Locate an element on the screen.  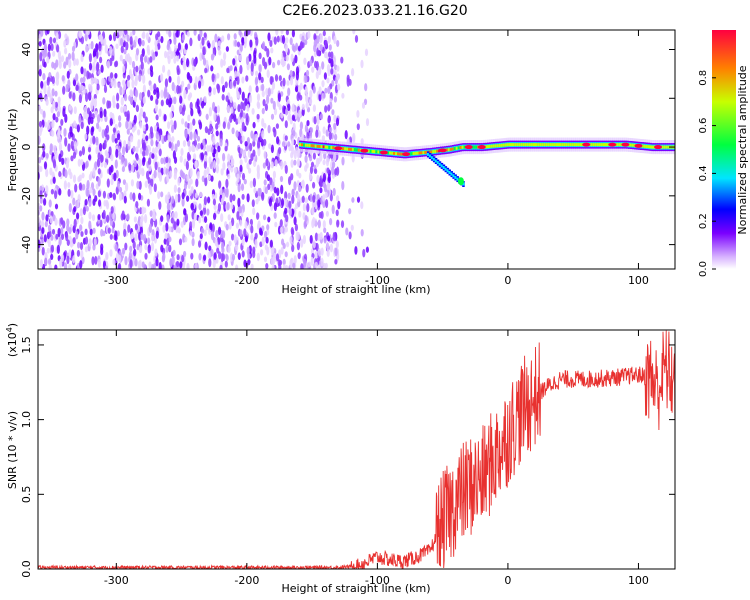
x-tick-label: -300 is located at coordinates (116, 580).